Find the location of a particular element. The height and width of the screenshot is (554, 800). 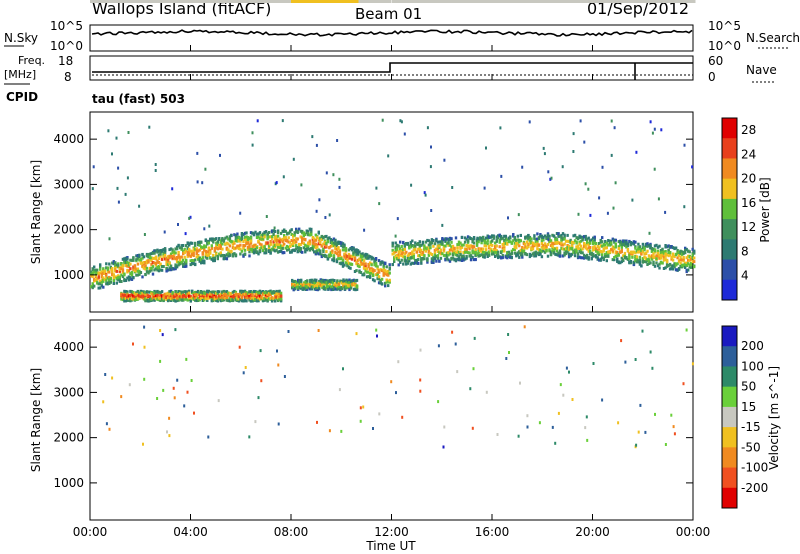

colorbar-swatch is located at coordinates (729, 270).